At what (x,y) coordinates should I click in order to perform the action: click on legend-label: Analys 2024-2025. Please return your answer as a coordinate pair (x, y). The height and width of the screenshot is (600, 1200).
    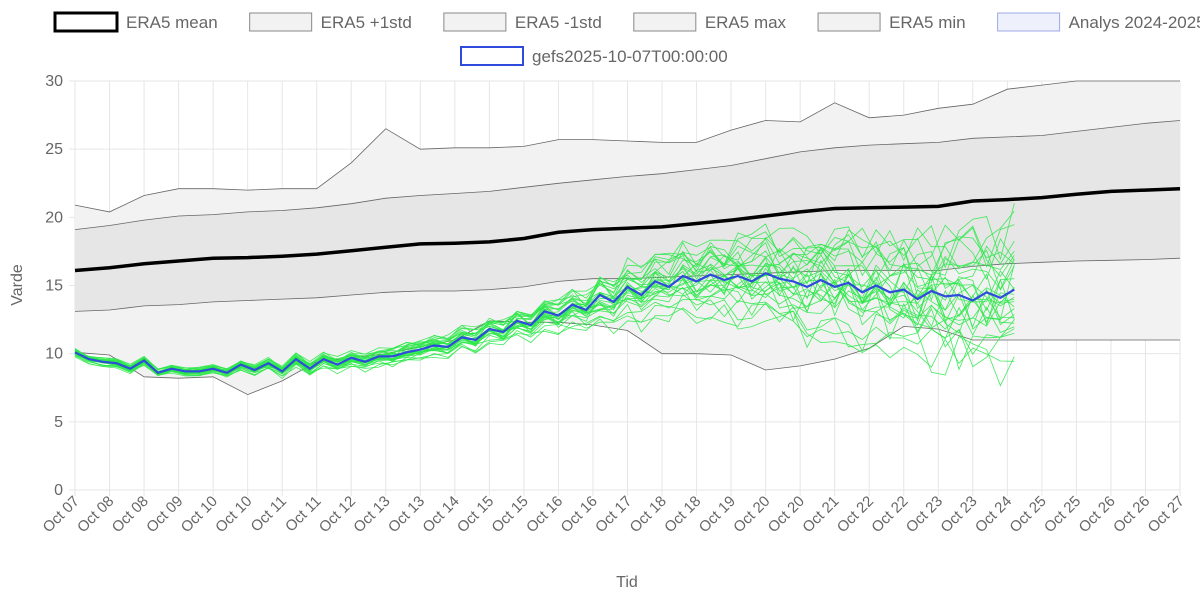
    Looking at the image, I should click on (1134, 22).